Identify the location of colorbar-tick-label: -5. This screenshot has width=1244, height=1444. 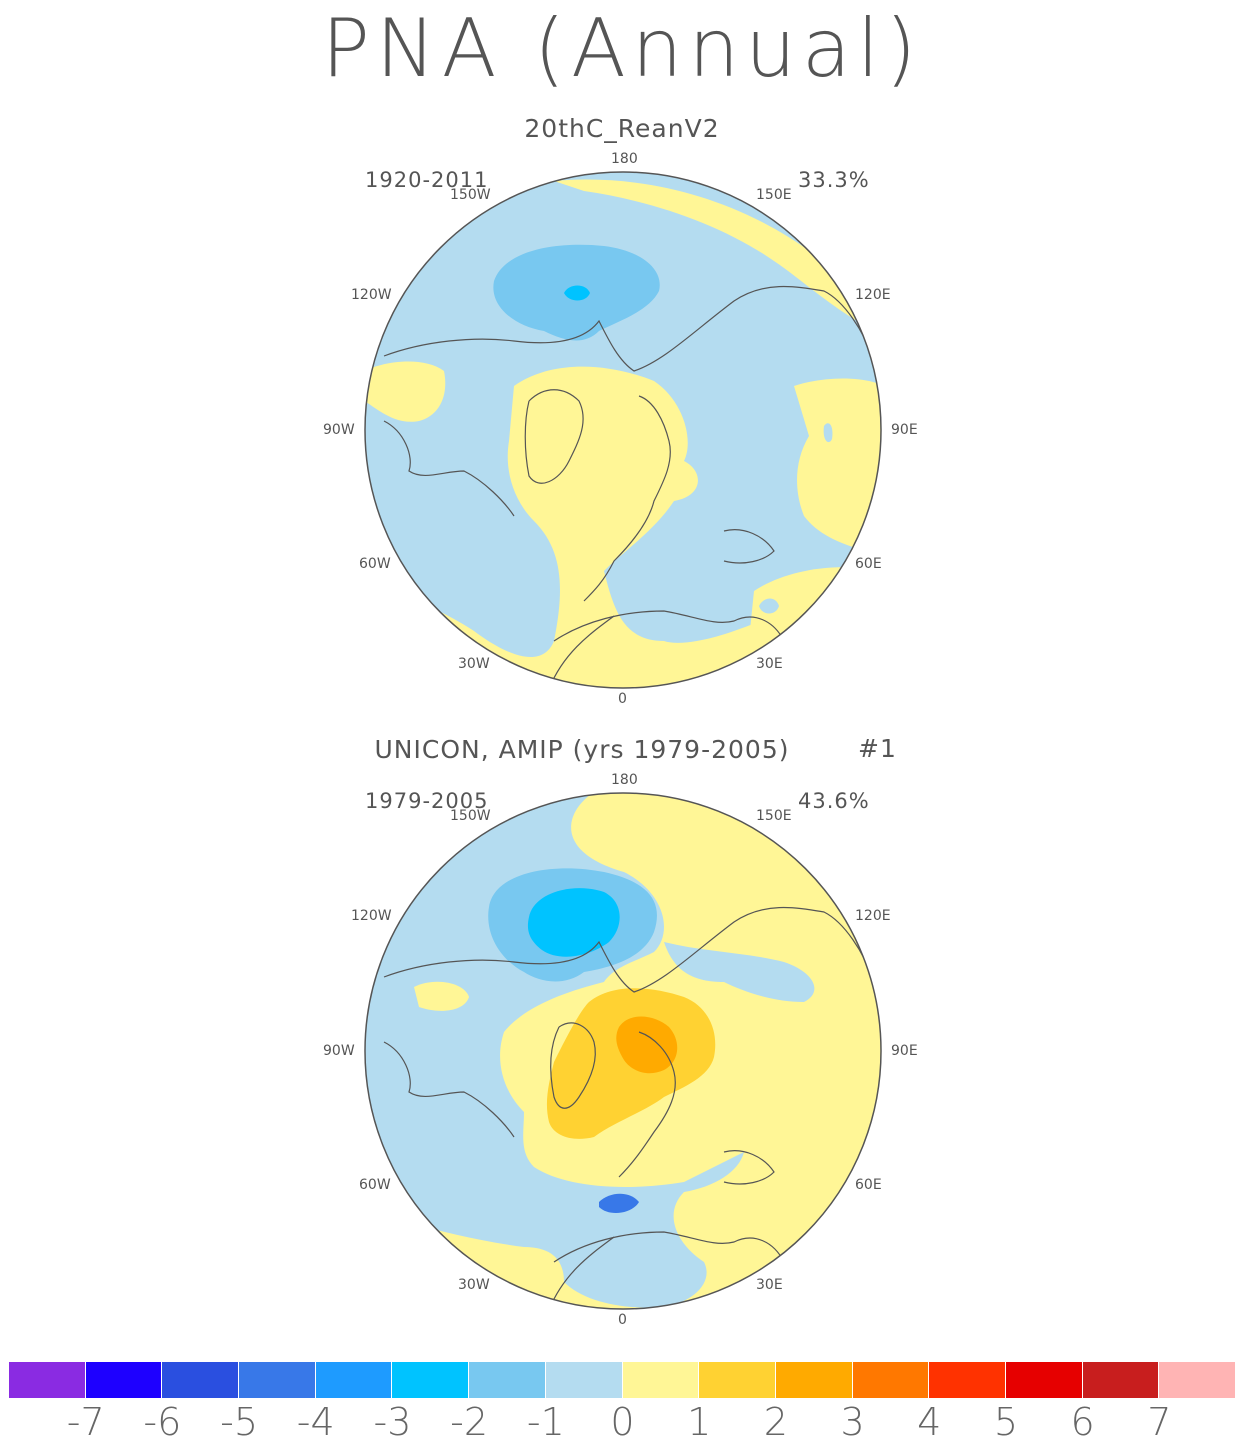
(239, 1422).